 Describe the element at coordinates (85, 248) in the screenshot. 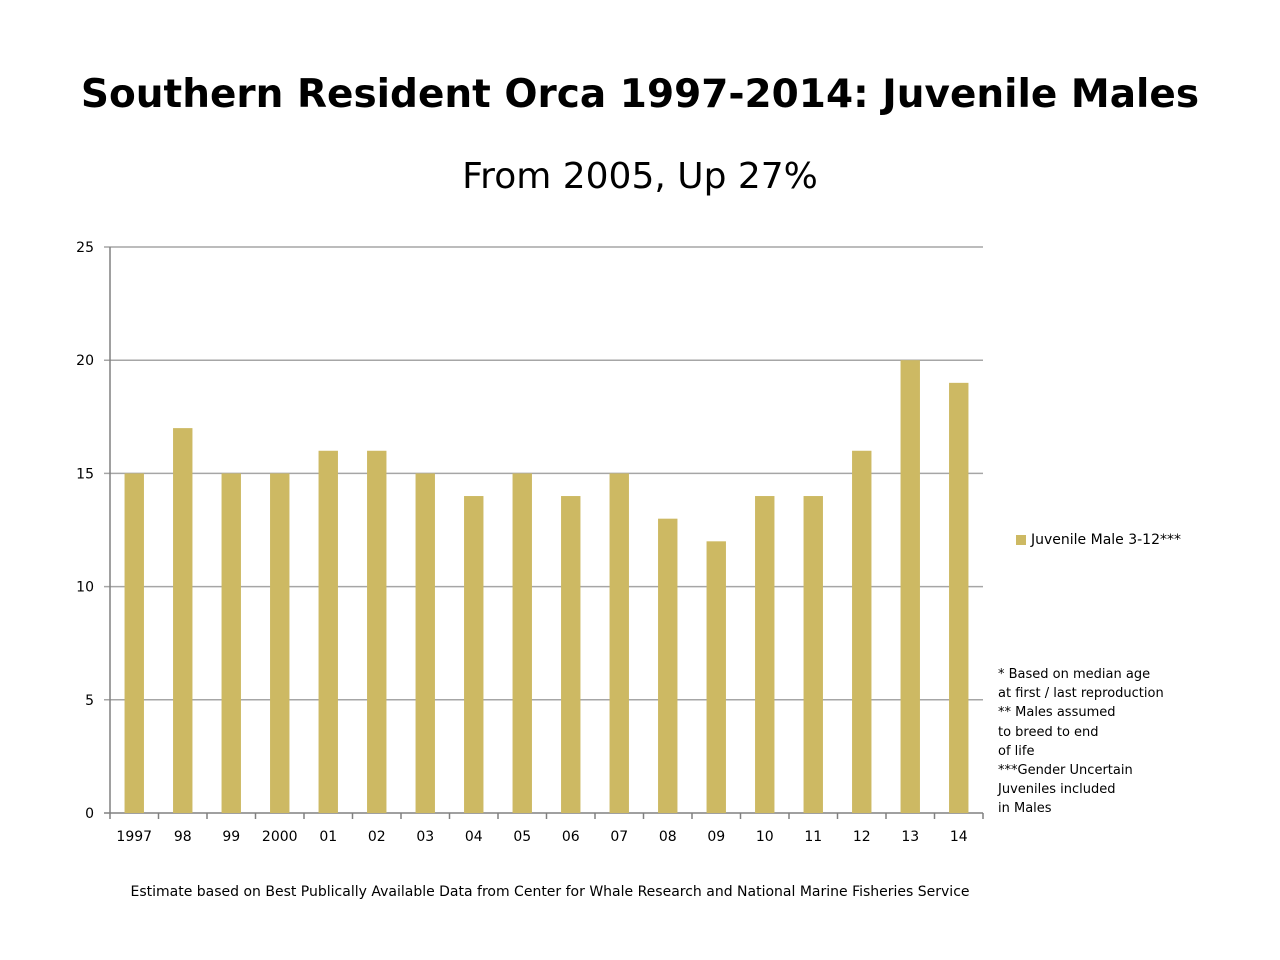

I see `y-tick-label: 25` at that location.